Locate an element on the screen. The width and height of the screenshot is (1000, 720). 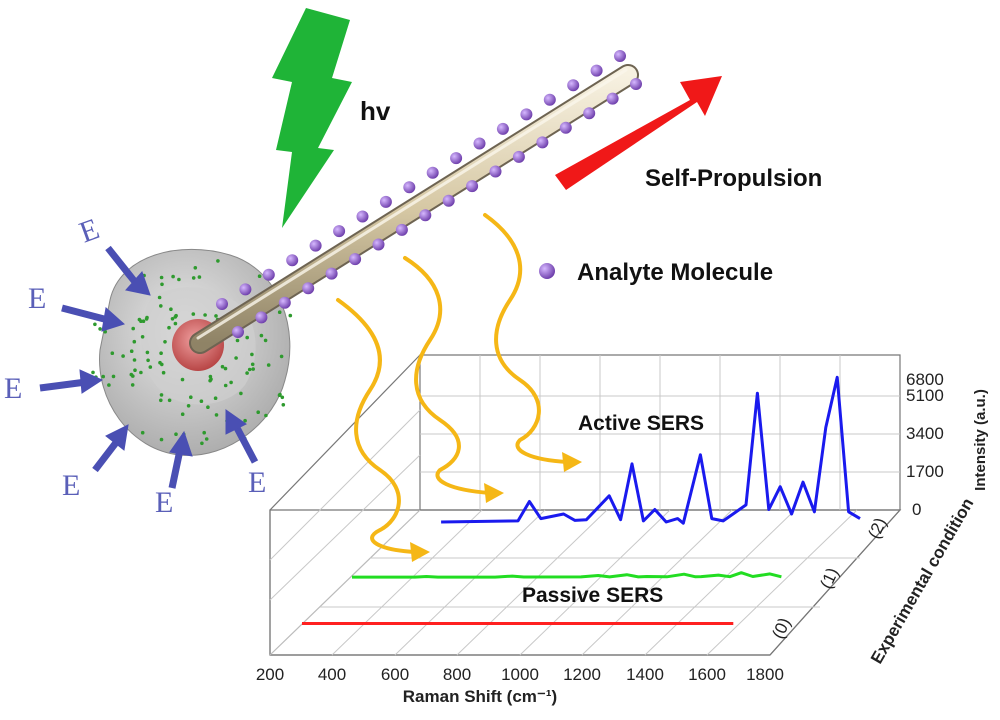
efield-group: E E E E E E is located at coordinates (135, 365).